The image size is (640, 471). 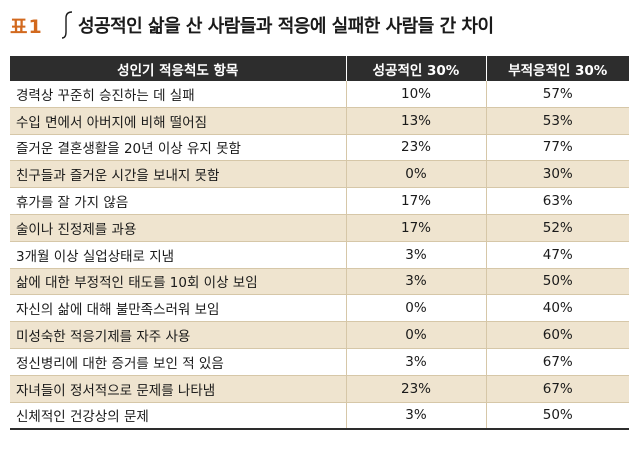 I want to click on header-row: 성인기 적응척도 항목 성공적인 30% 부적응적인 30%, so click(x=319, y=68).